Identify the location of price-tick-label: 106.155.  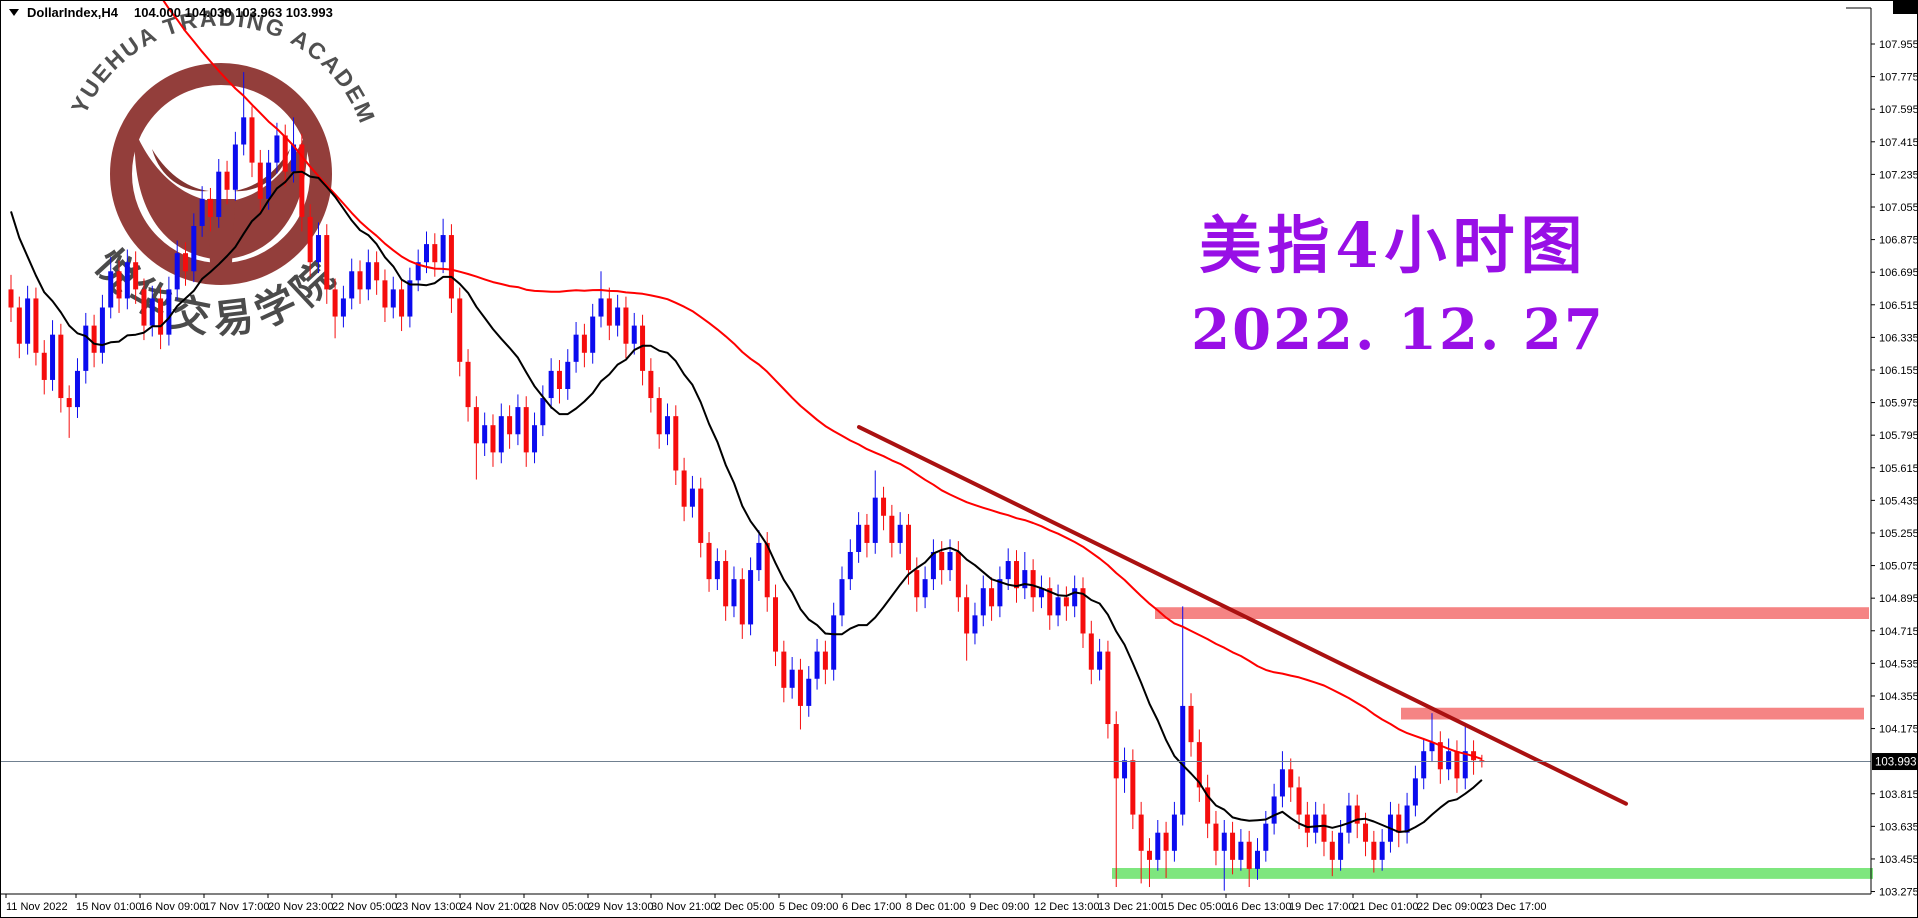
(1898, 371).